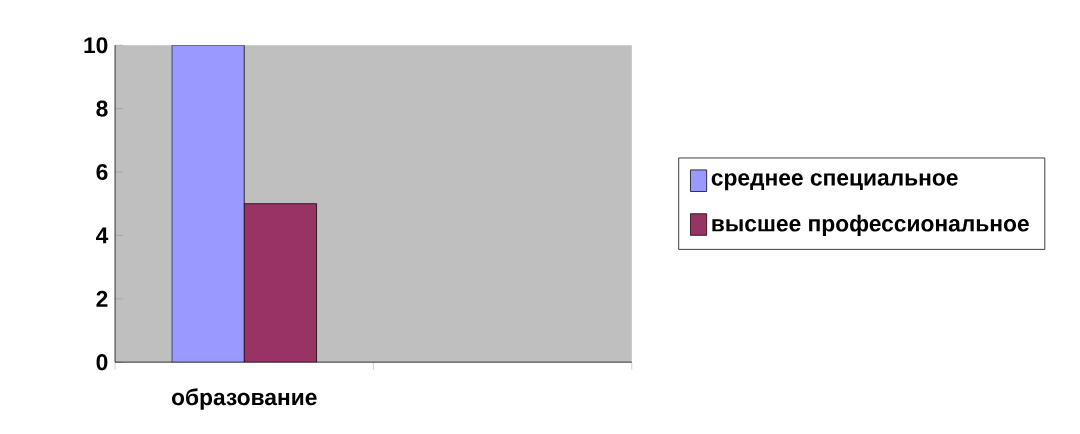 The width and height of the screenshot is (1080, 434). Describe the element at coordinates (244, 399) in the screenshot. I see `x-tick-label: образование` at that location.